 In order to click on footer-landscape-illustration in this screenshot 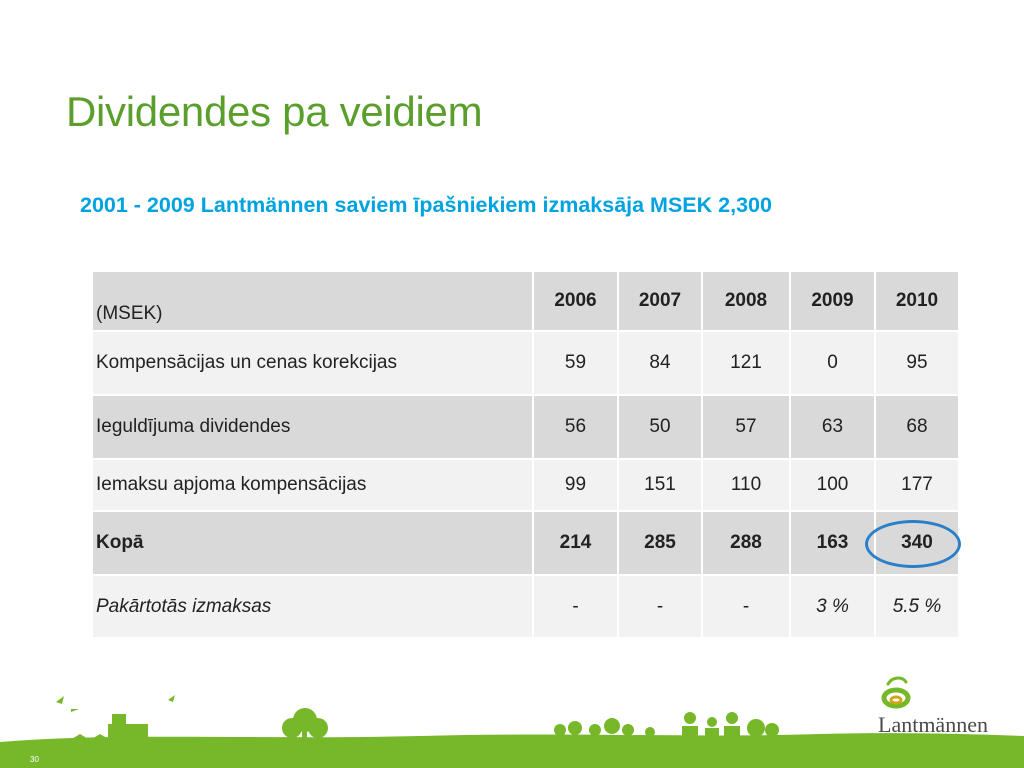, I will do `click(512, 731)`.